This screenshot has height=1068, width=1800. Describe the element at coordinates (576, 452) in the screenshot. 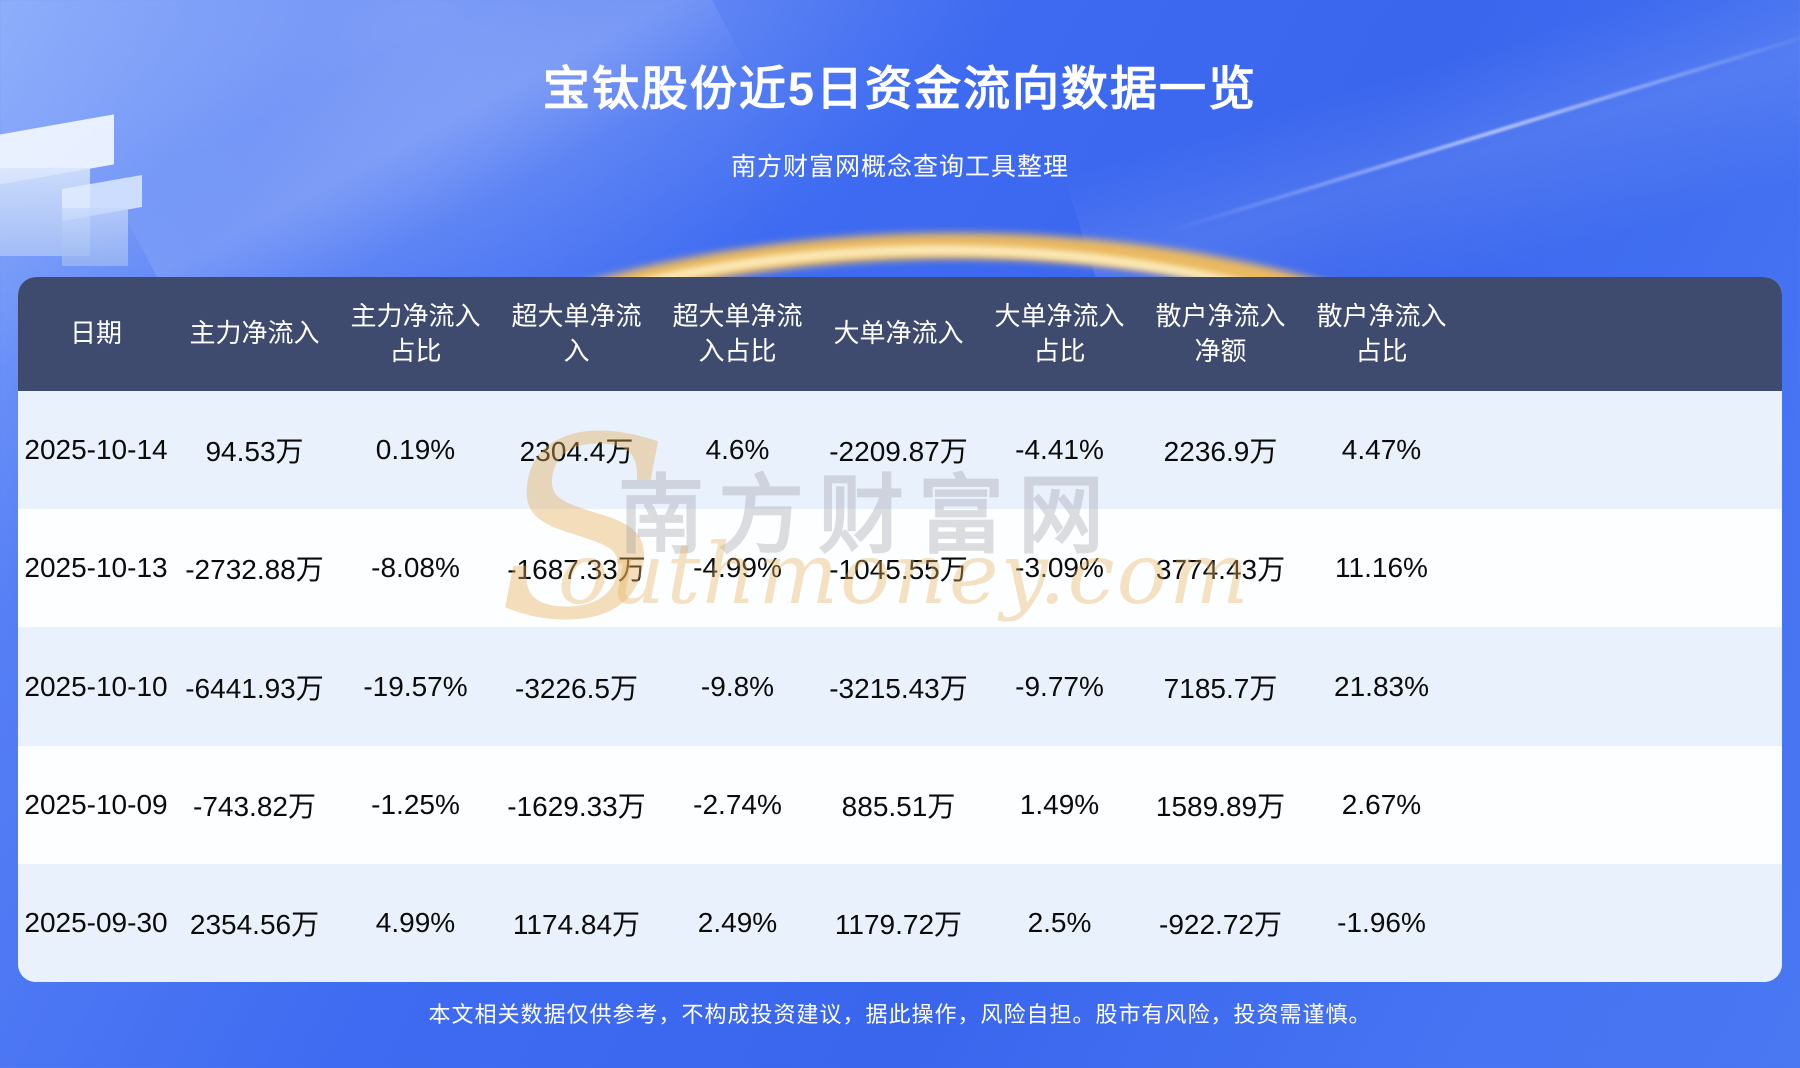

I see `cell-xl-order-net-inflow: 2304.4万` at that location.